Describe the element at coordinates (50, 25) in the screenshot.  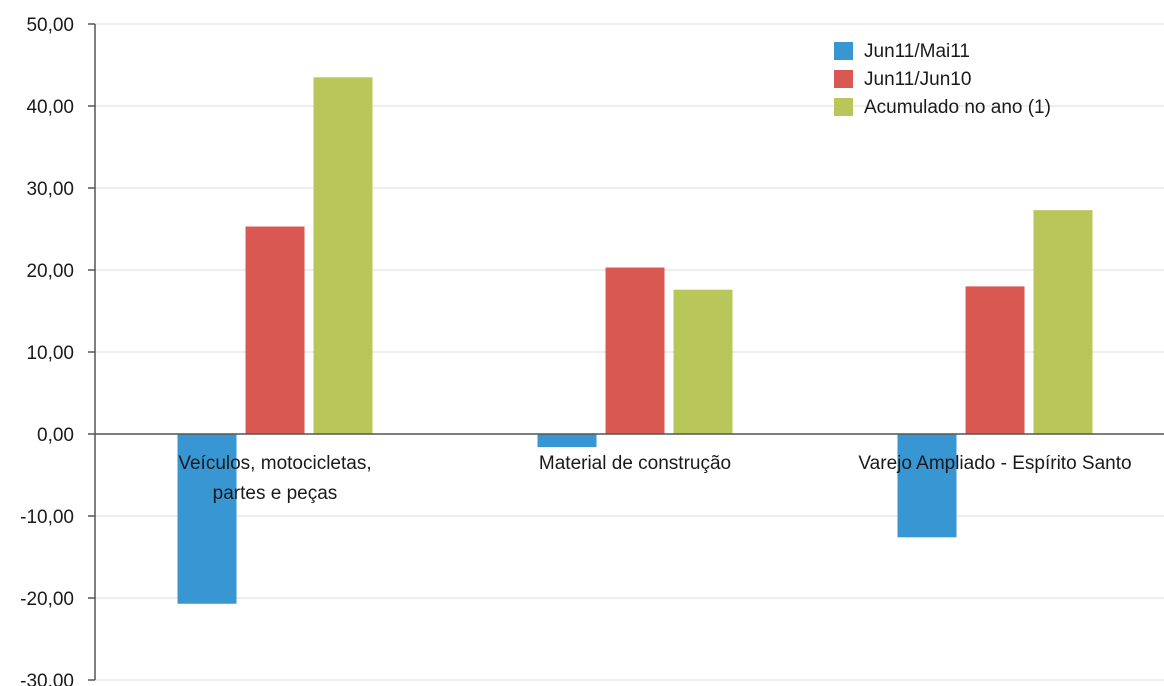
I see `y-tick-label: 50,00` at that location.